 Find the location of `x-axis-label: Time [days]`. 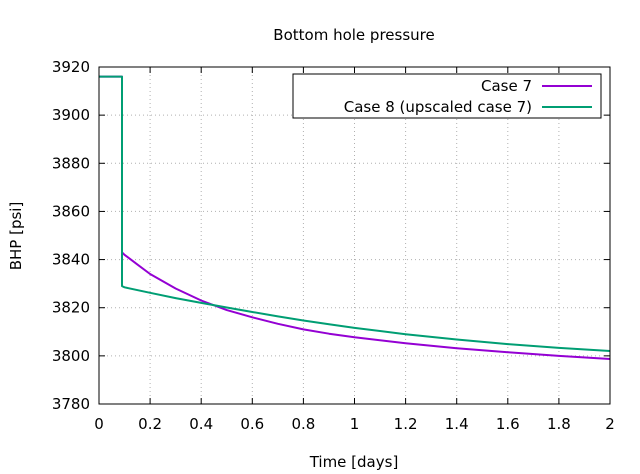

x-axis-label: Time [days] is located at coordinates (354, 462).